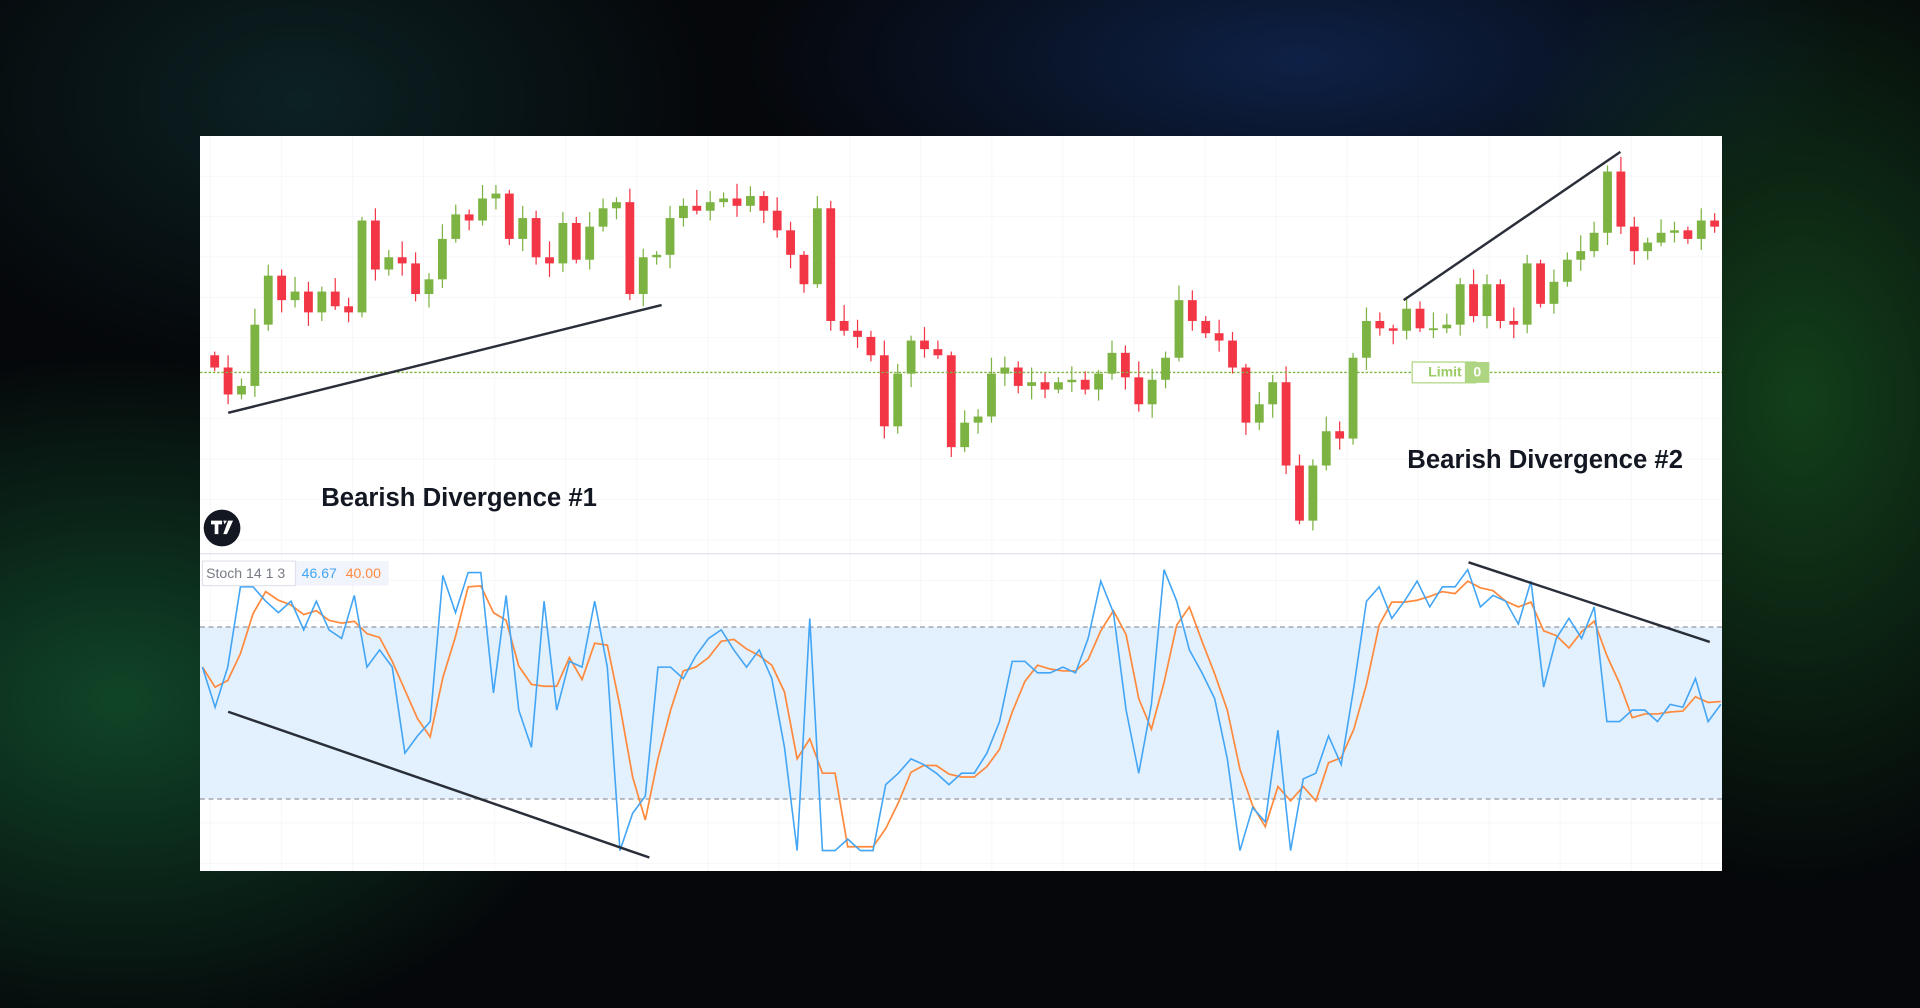 Image resolution: width=1920 pixels, height=1008 pixels. Describe the element at coordinates (1589, 602) in the screenshot. I see `divergence-2-stoch-trendline` at that location.